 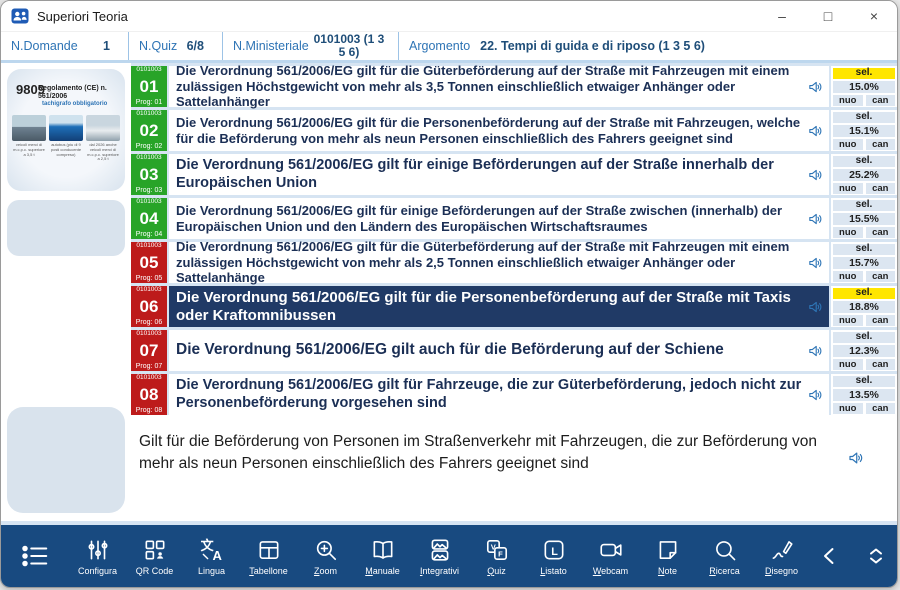 I want to click on bottom-toolbar: Configura QR Code 文 A Lingua Tabellone, so click(x=449, y=556).